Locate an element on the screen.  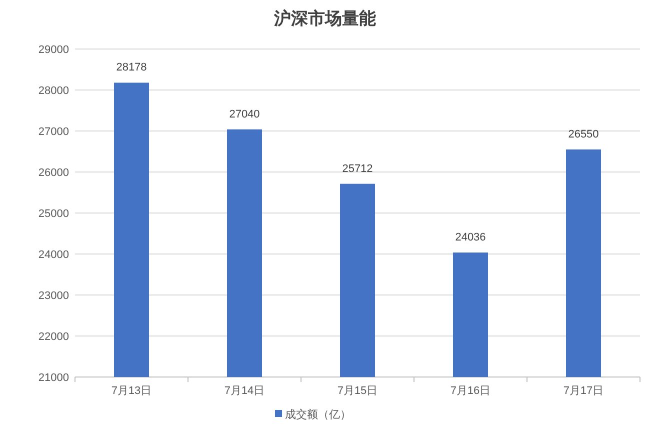
data-label: 25712 is located at coordinates (357, 168).